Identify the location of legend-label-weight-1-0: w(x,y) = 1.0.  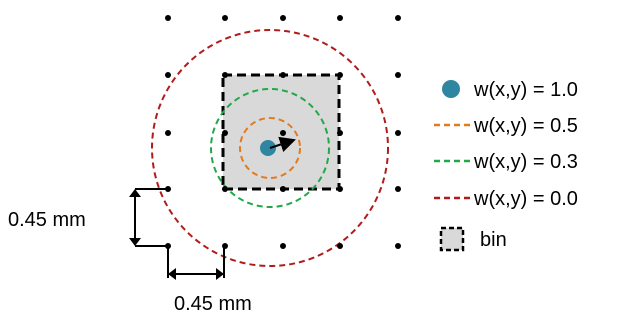
(525, 90).